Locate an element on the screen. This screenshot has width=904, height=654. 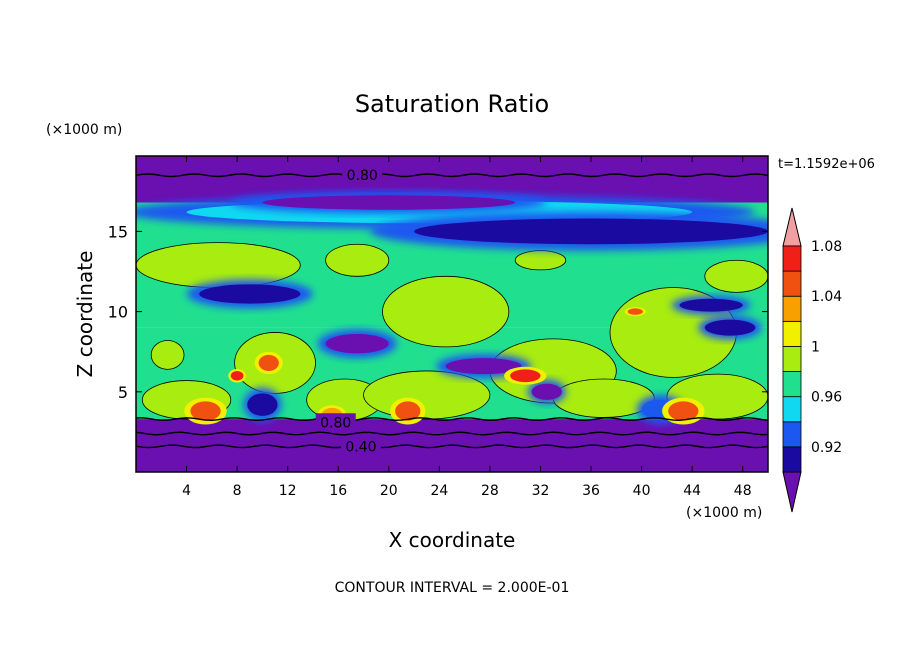
x-tick-label-28: 28 is located at coordinates (490, 491).